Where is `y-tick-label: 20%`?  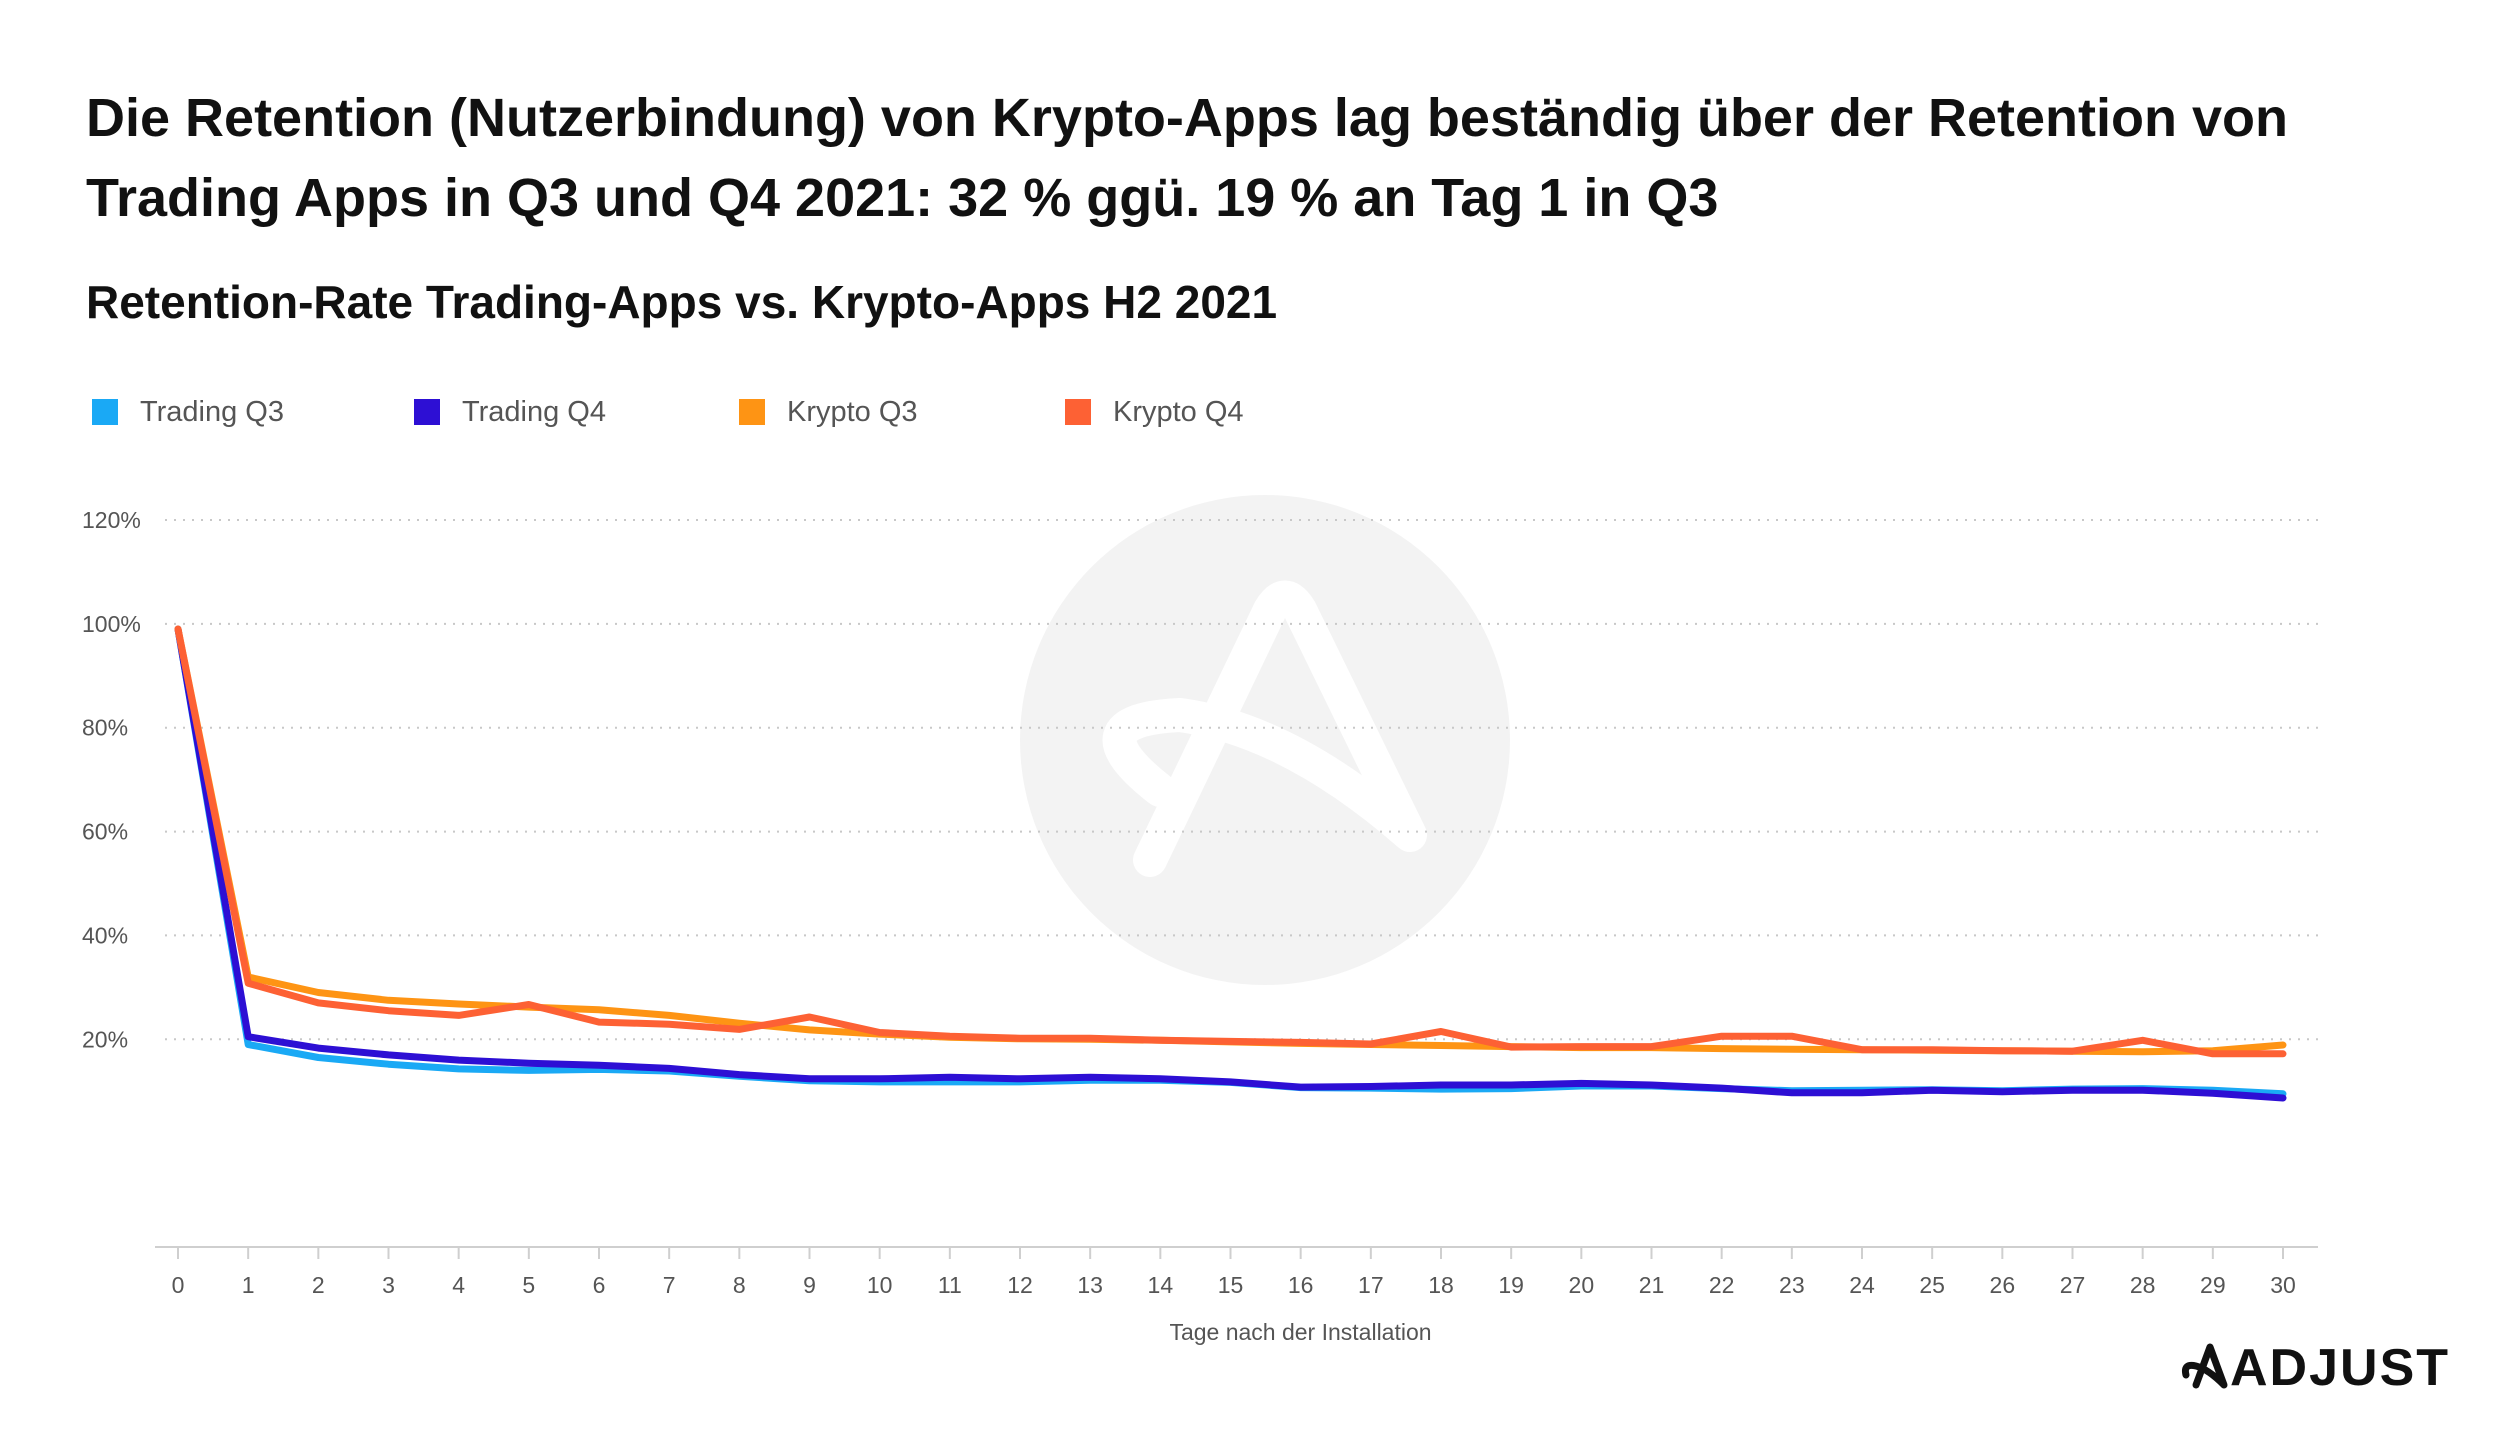
y-tick-label: 20% is located at coordinates (105, 1039).